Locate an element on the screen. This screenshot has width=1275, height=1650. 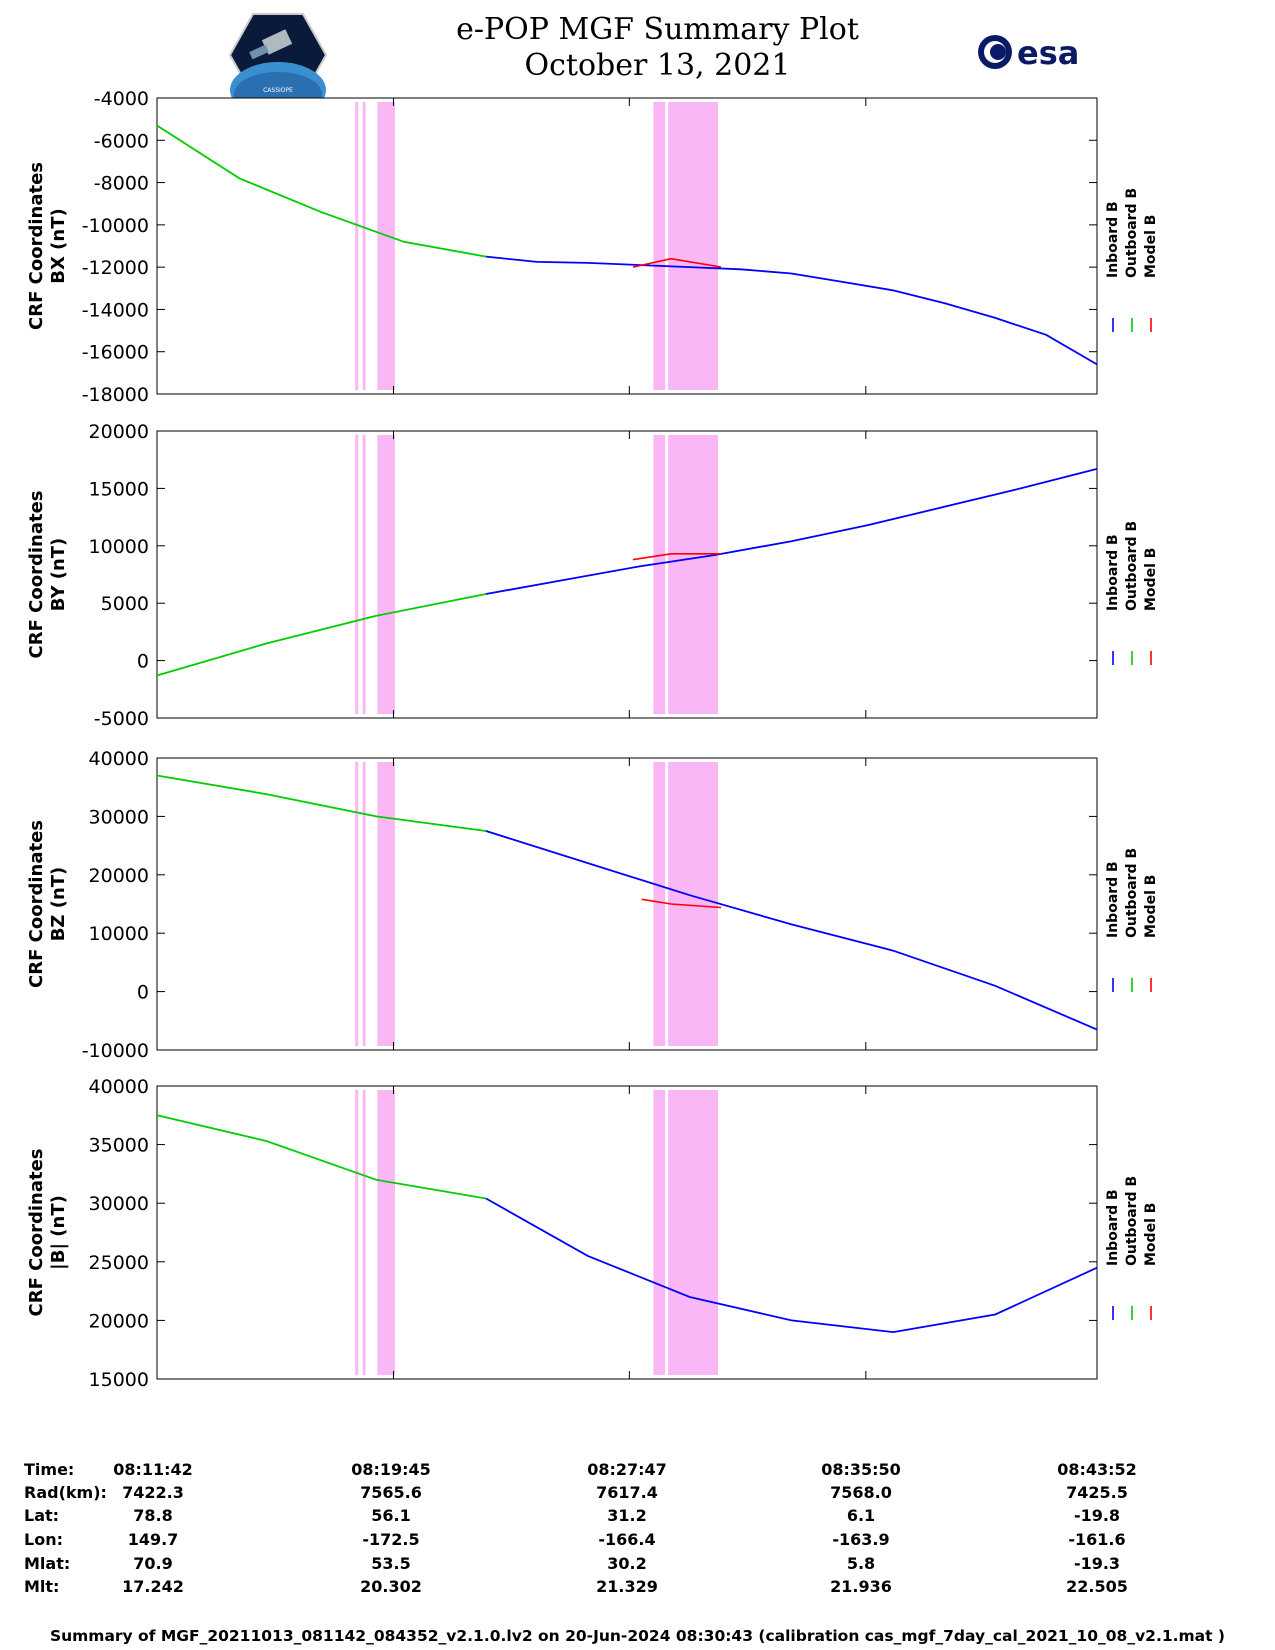
y-tick-label: -14000 is located at coordinates (115, 310).